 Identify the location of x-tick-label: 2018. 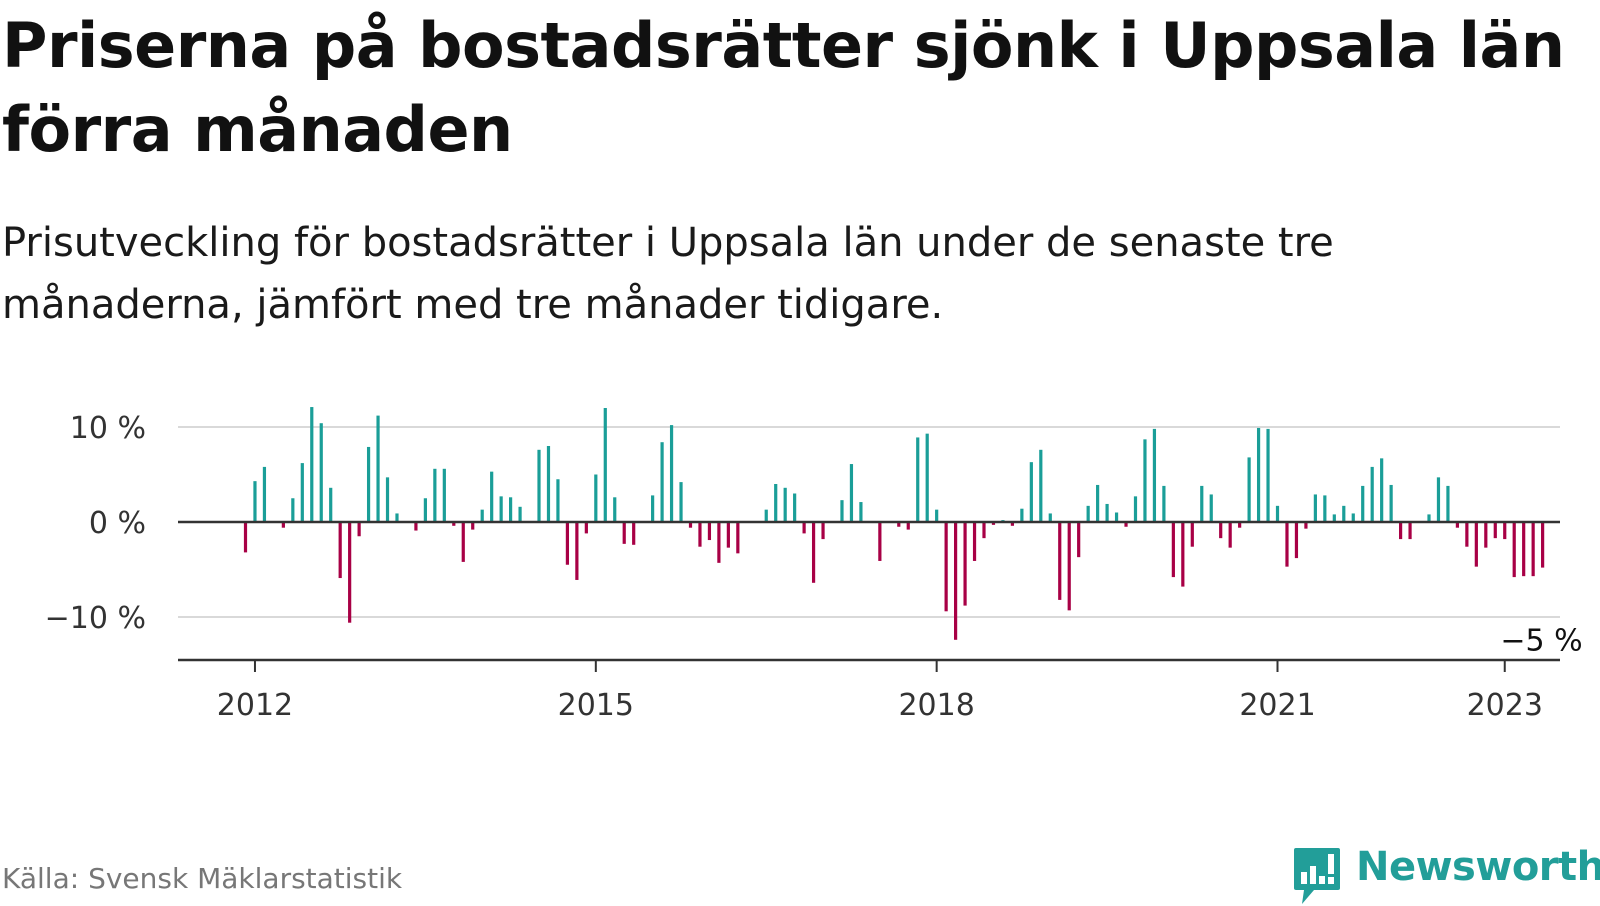
(936, 705).